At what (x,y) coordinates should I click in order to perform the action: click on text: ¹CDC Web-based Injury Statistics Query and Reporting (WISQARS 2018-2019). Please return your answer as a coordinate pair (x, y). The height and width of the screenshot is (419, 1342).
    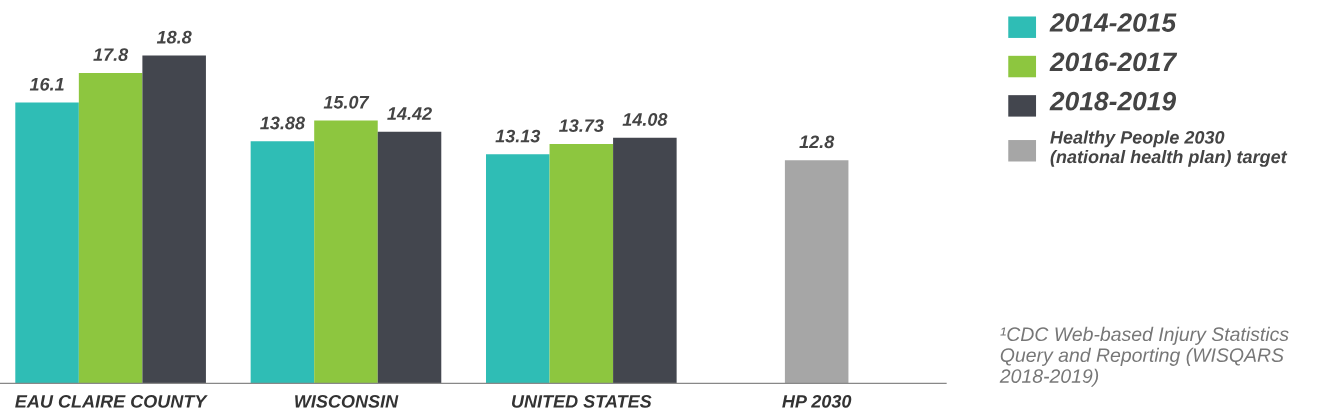
    Looking at the image, I should click on (1144, 356).